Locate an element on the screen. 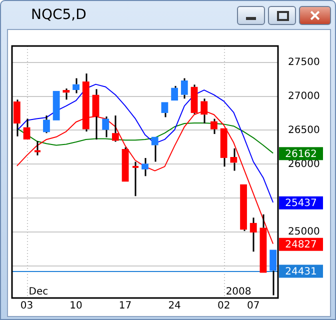 This screenshot has height=320, width=336. x-tick-label: 07 is located at coordinates (253, 306).